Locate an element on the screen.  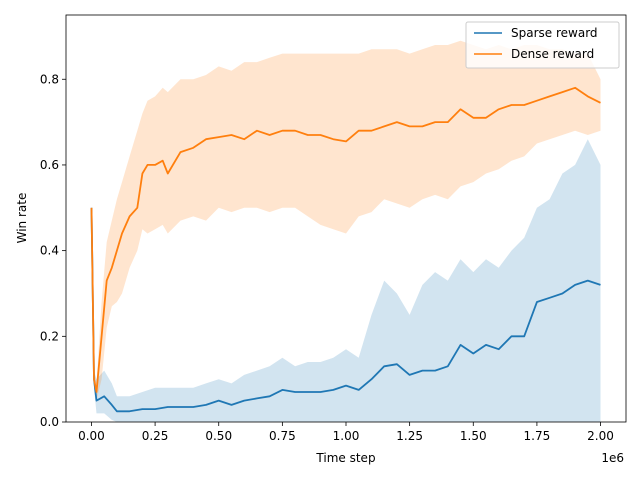
y-tick-label: 0.0 is located at coordinates (49, 422).